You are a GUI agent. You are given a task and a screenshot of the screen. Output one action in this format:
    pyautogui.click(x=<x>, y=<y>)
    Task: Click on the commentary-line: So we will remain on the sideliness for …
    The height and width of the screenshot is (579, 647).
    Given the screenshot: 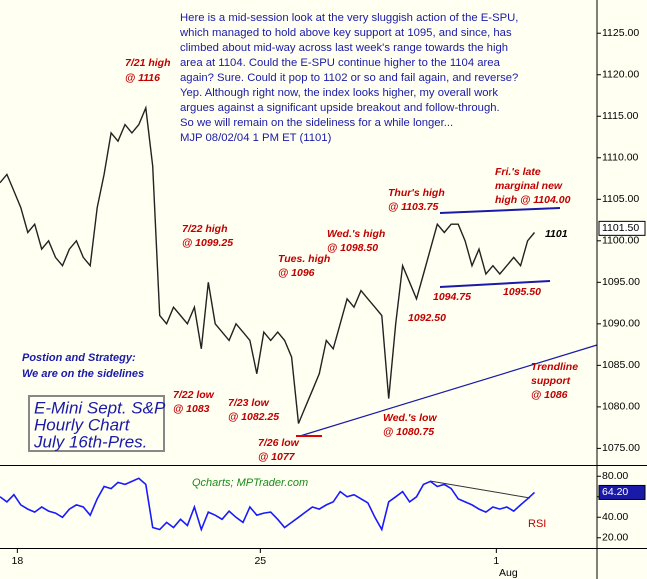 What is the action you would take?
    pyautogui.click(x=316, y=123)
    